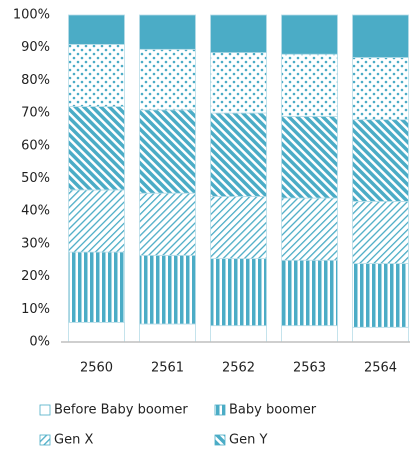 The image size is (413, 463). I want to click on y-tick-label: 90%, so click(35, 47).